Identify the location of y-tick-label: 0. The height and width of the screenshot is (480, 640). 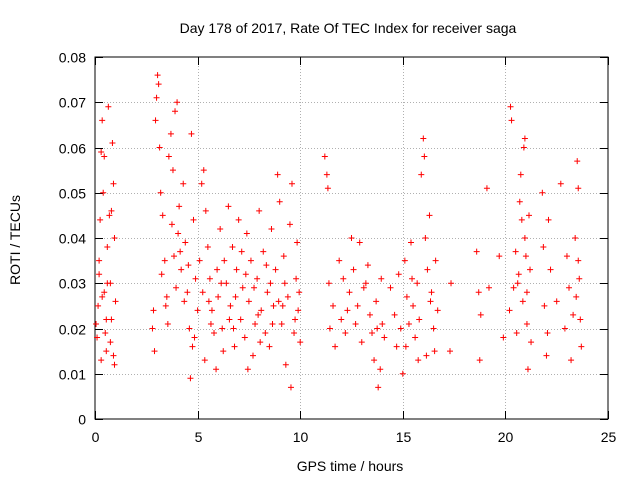
(82, 420).